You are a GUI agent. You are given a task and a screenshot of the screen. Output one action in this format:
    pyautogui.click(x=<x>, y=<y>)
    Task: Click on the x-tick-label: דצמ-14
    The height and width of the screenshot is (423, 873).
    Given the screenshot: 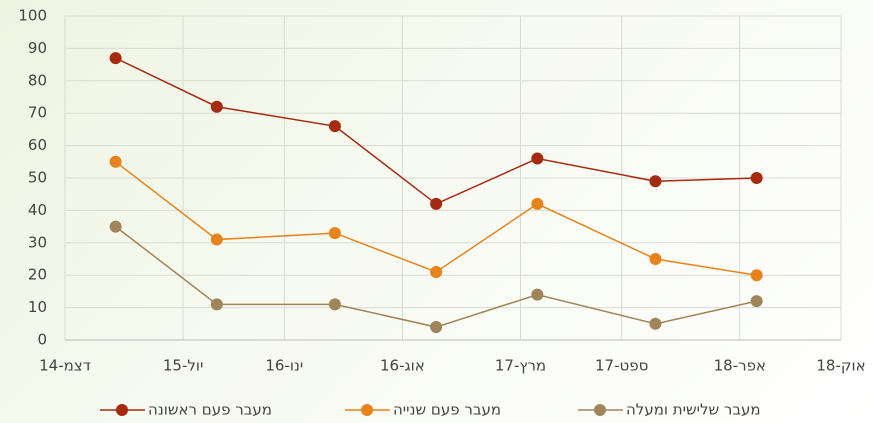 What is the action you would take?
    pyautogui.click(x=65, y=366)
    